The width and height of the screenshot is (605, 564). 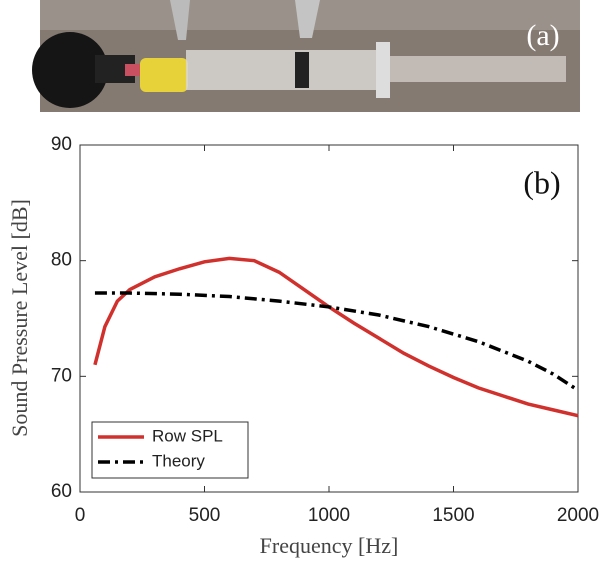 What do you see at coordinates (453, 515) in the screenshot?
I see `x-tick-label: 1500` at bounding box center [453, 515].